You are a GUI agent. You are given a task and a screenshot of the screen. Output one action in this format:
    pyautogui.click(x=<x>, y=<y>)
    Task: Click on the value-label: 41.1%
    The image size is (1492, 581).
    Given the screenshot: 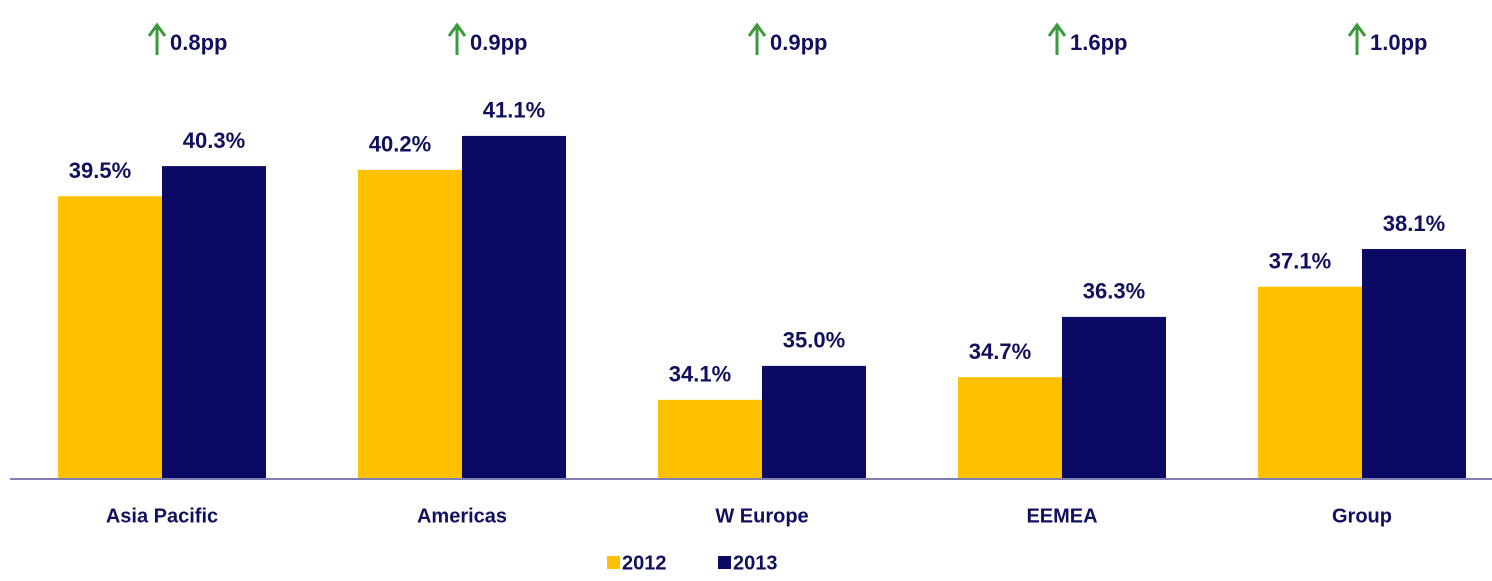 What is the action you would take?
    pyautogui.click(x=514, y=110)
    